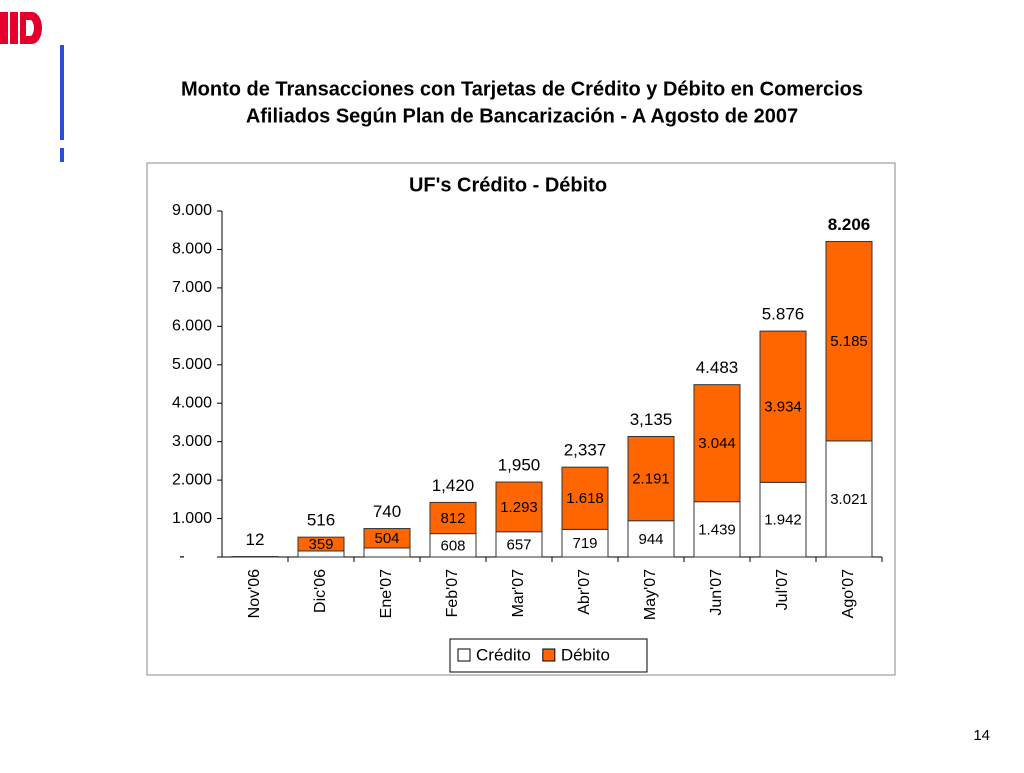 This screenshot has height=773, width=1024. I want to click on y-tick-label: 6.000, so click(192, 326).